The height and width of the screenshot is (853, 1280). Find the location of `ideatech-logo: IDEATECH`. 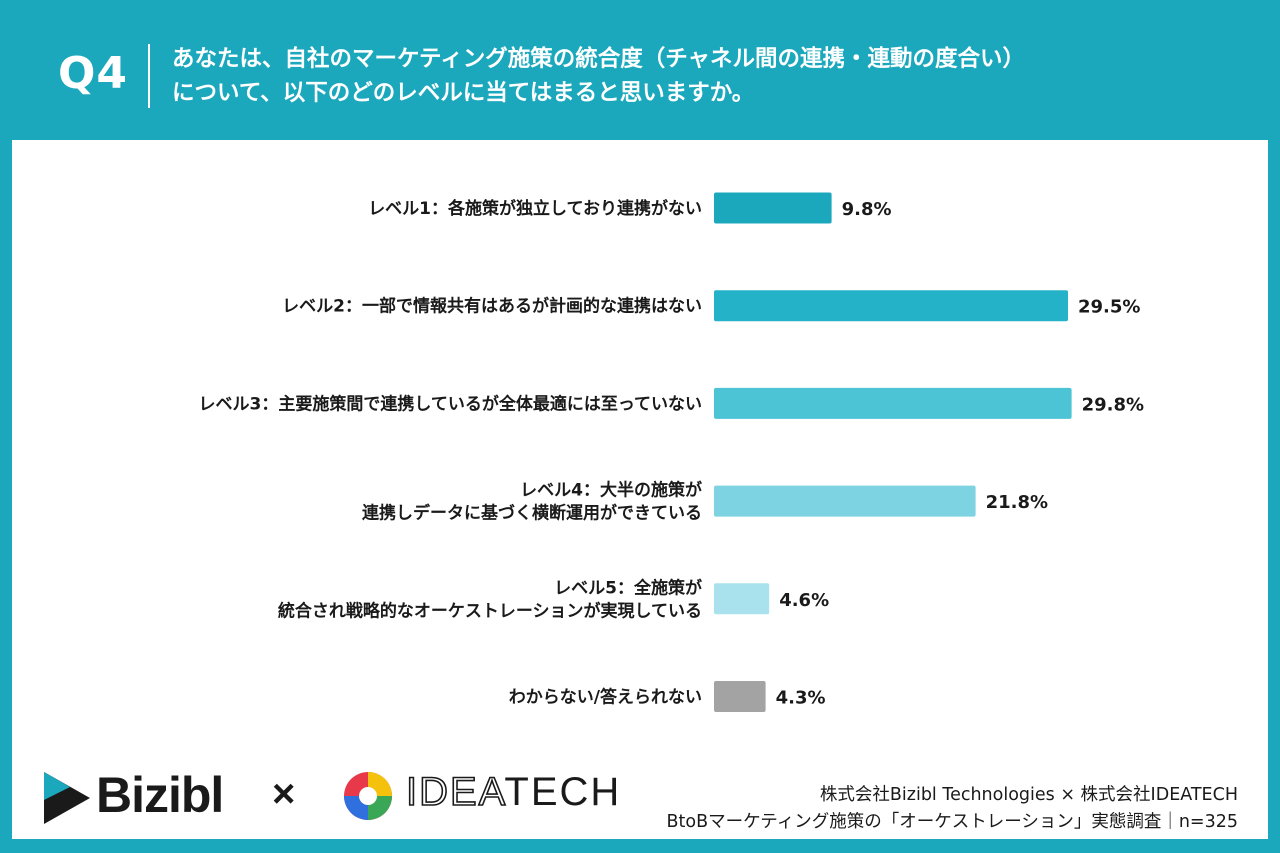

ideatech-logo: IDEATECH is located at coordinates (490, 797).